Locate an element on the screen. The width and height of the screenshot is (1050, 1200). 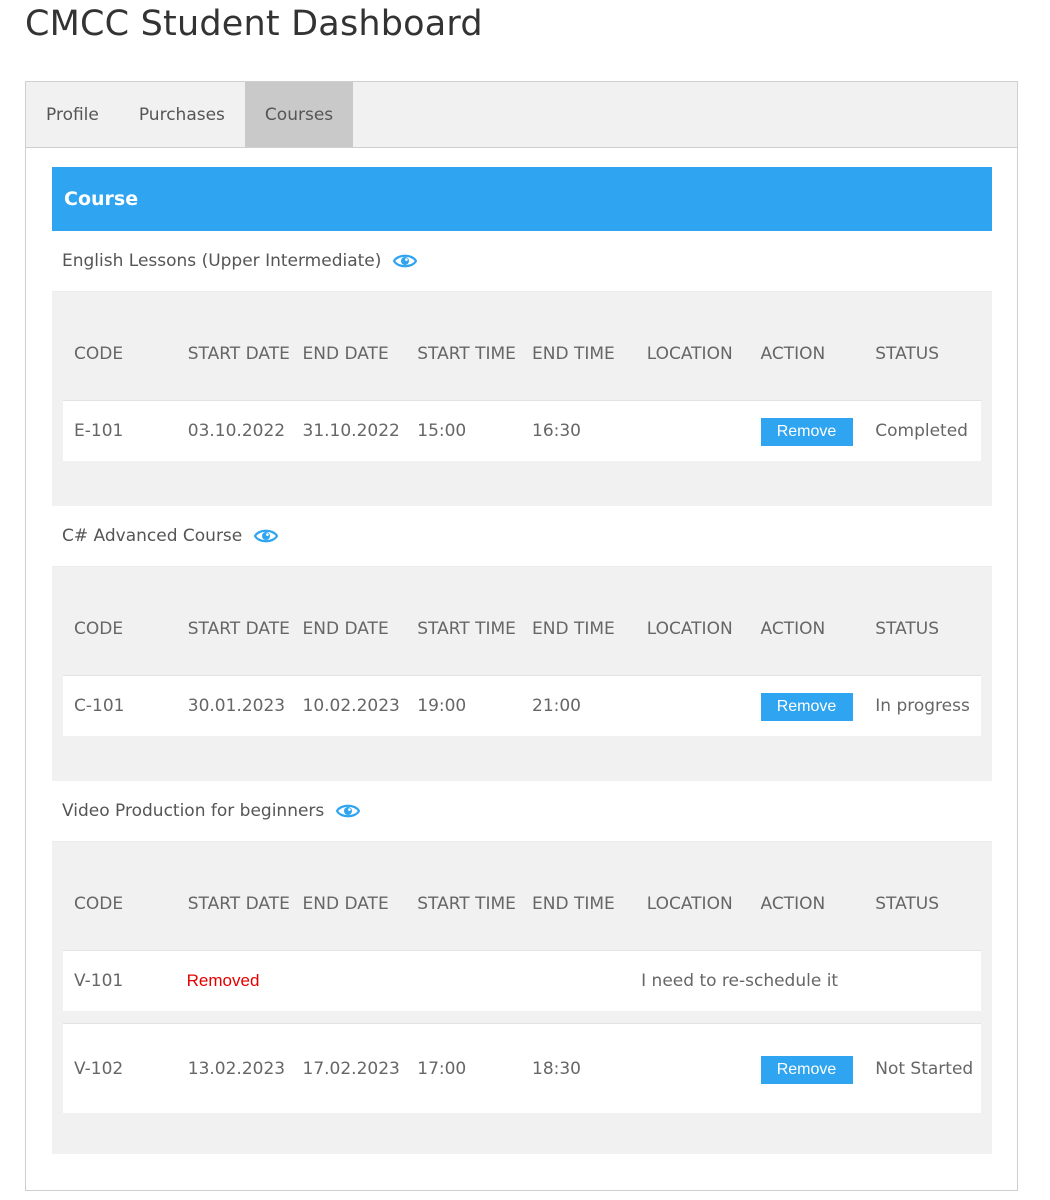
cell-start-date: 03.10.2022 is located at coordinates (236, 431).